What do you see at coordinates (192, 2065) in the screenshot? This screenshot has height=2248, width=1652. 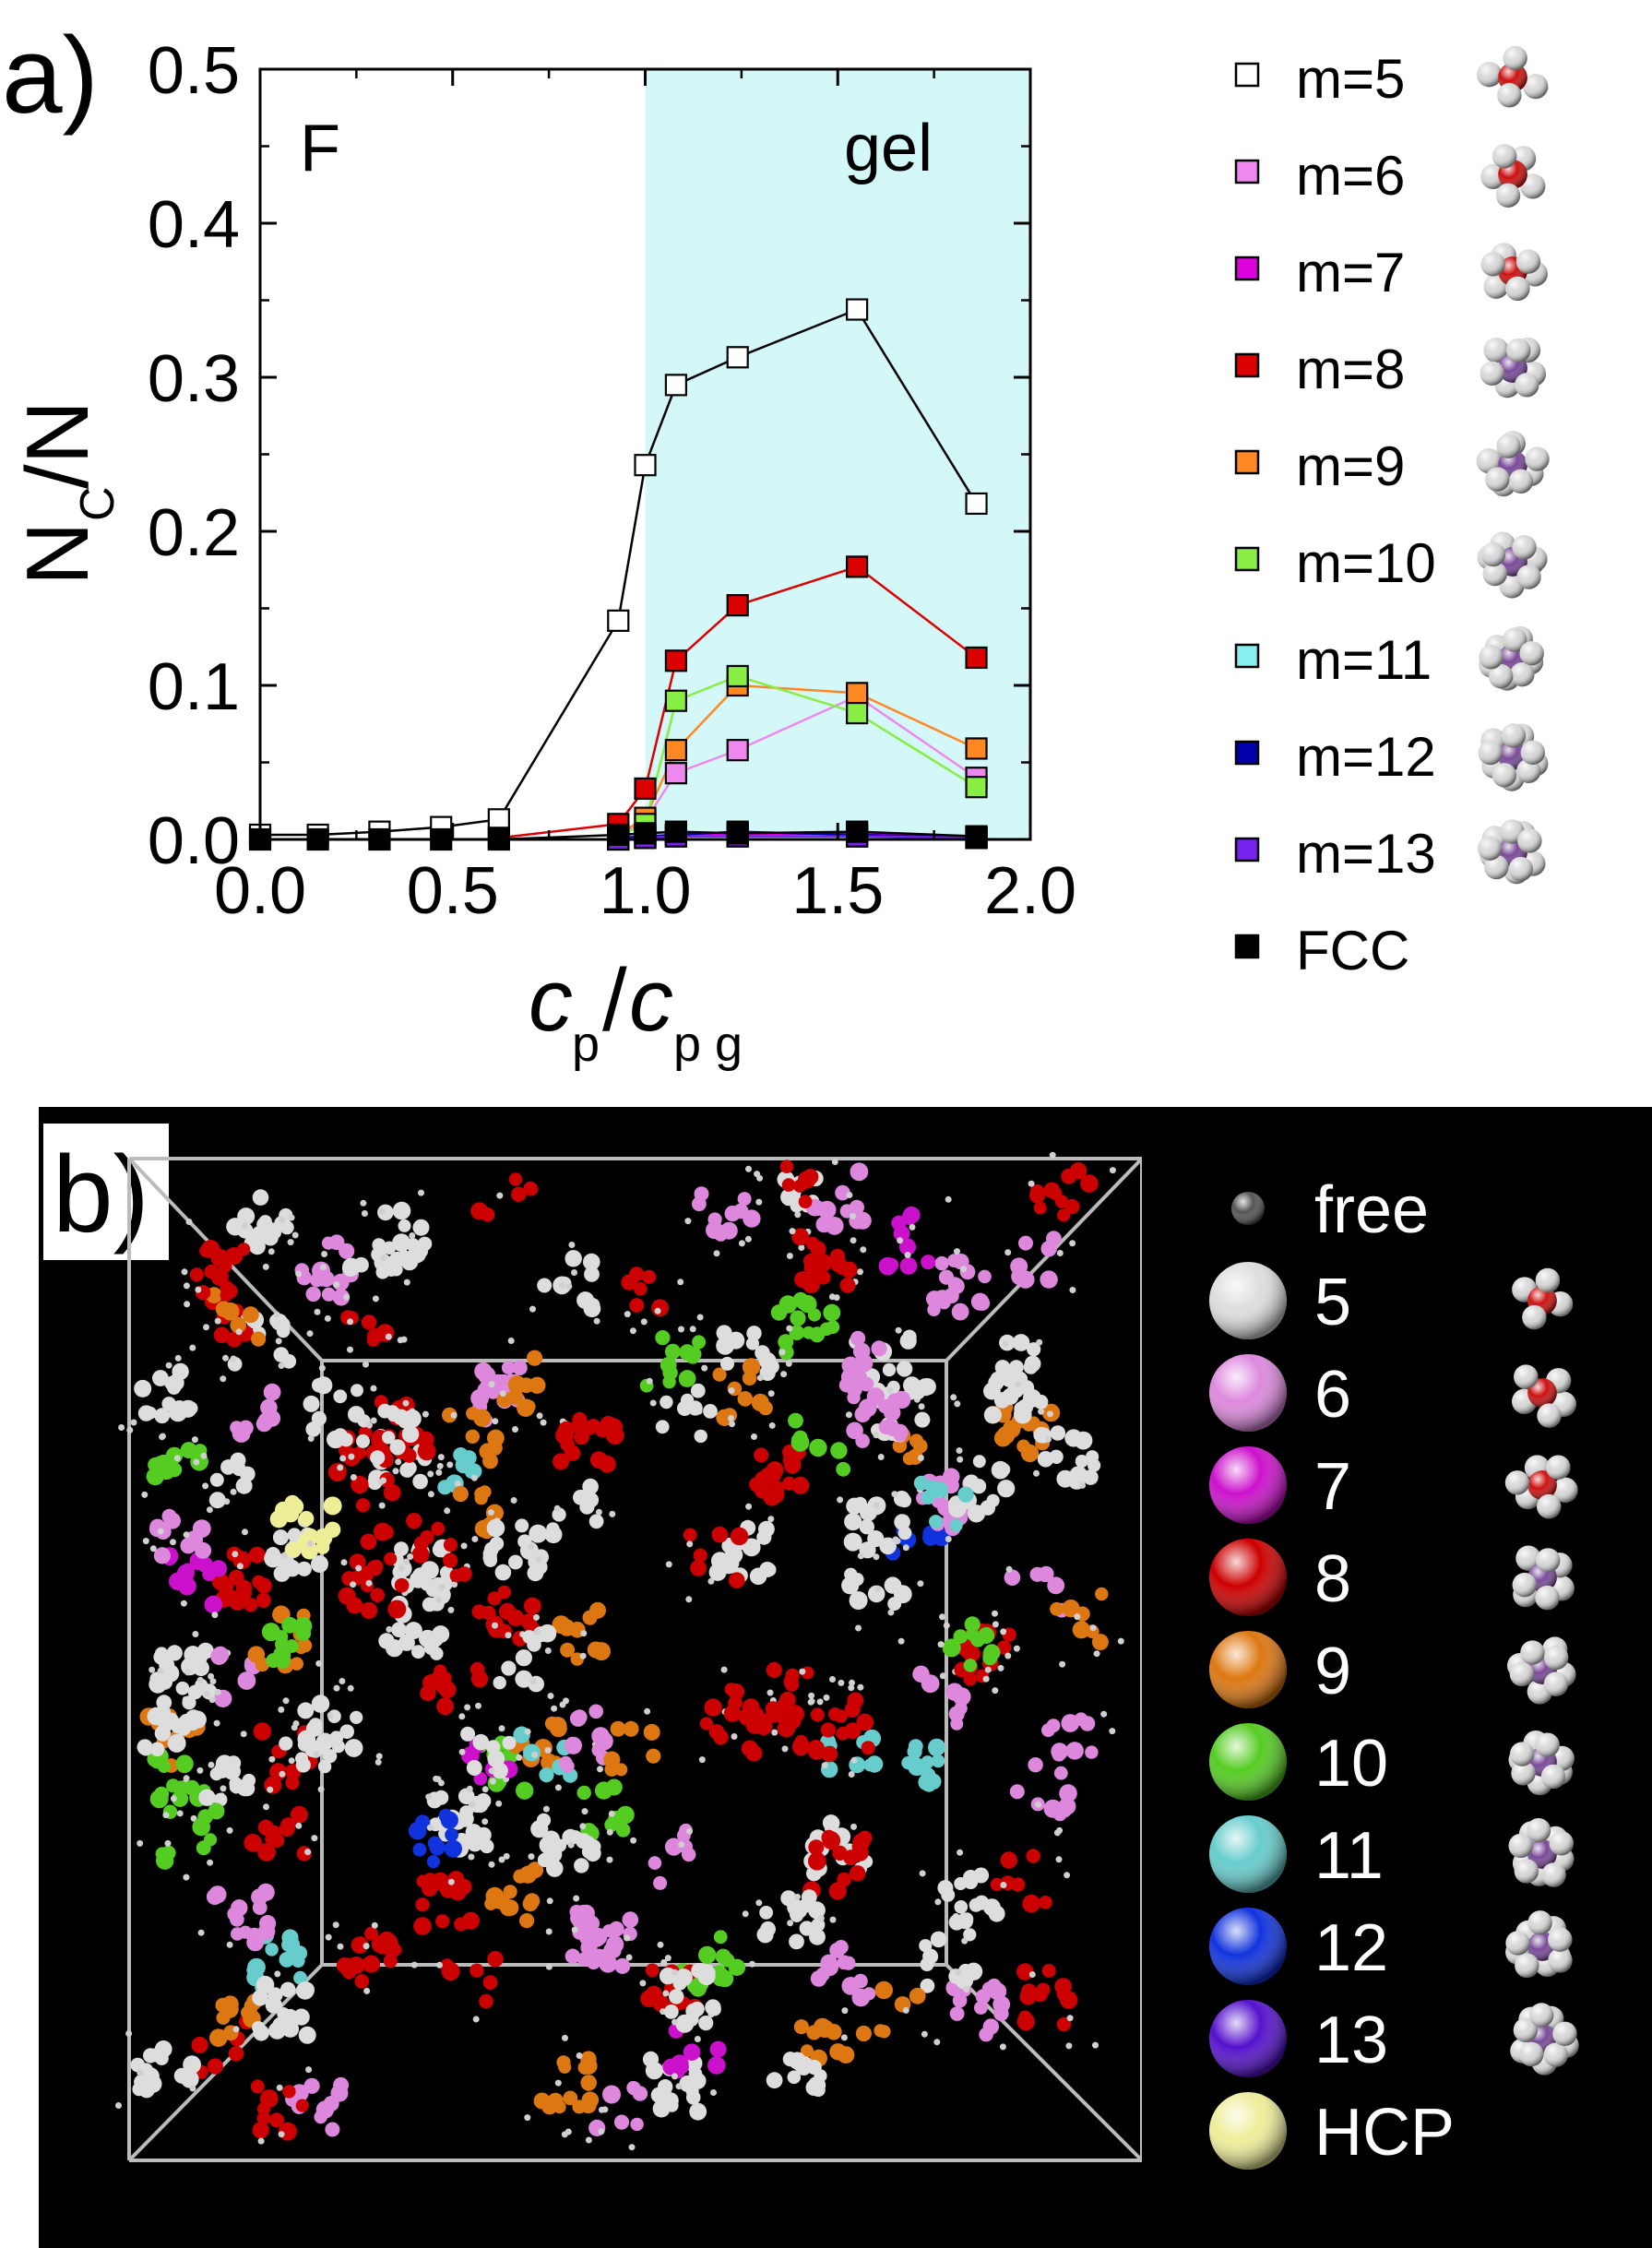 I see `particle-1934` at bounding box center [192, 2065].